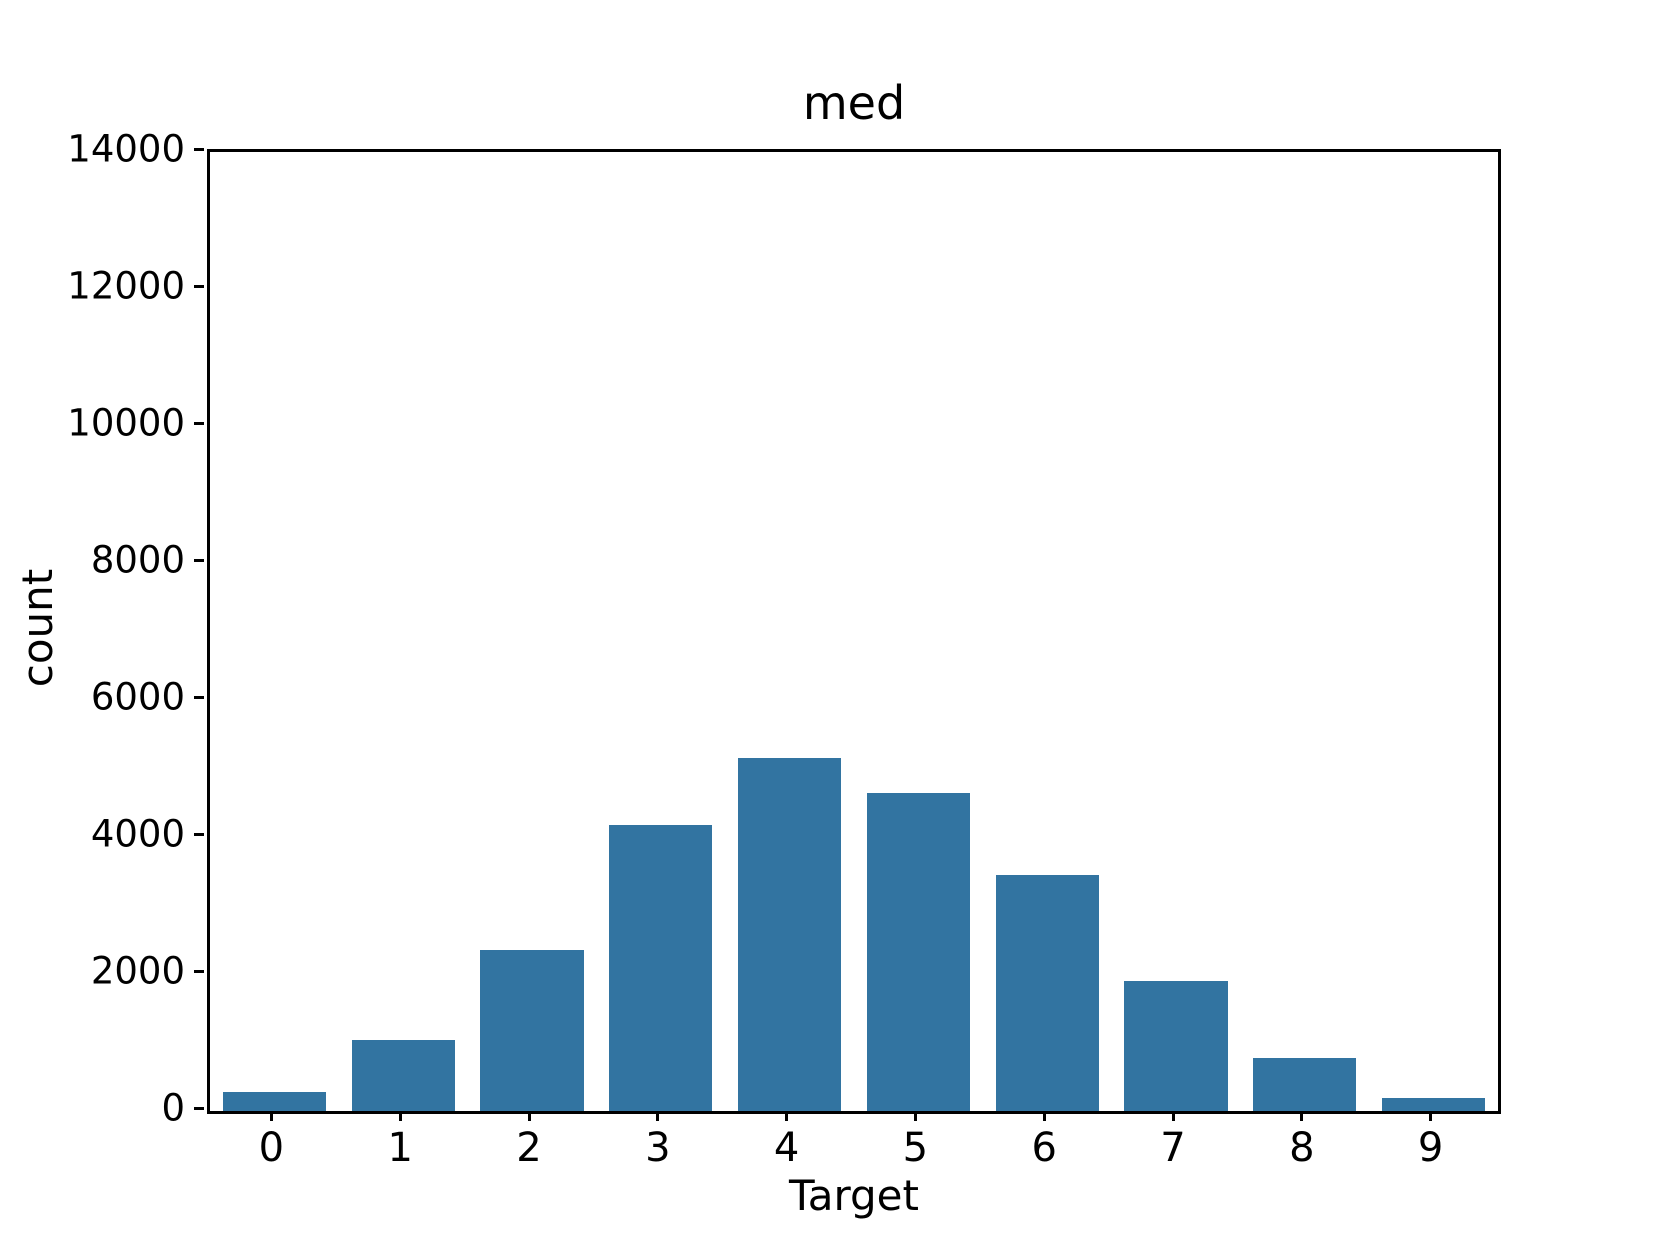  I want to click on y-axis-label: count, so click(37, 628).